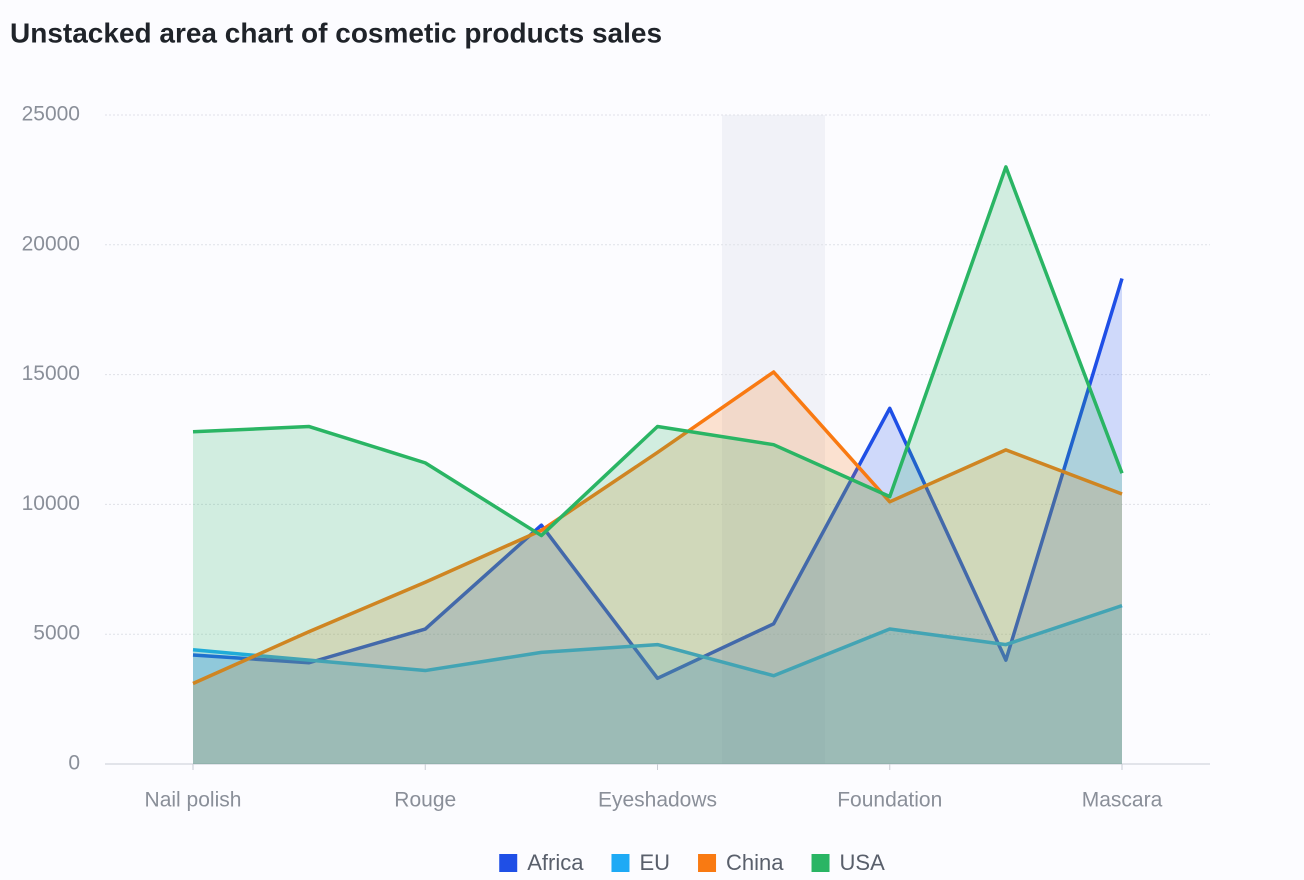  Describe the element at coordinates (657, 684) in the screenshot. I see `area` at that location.